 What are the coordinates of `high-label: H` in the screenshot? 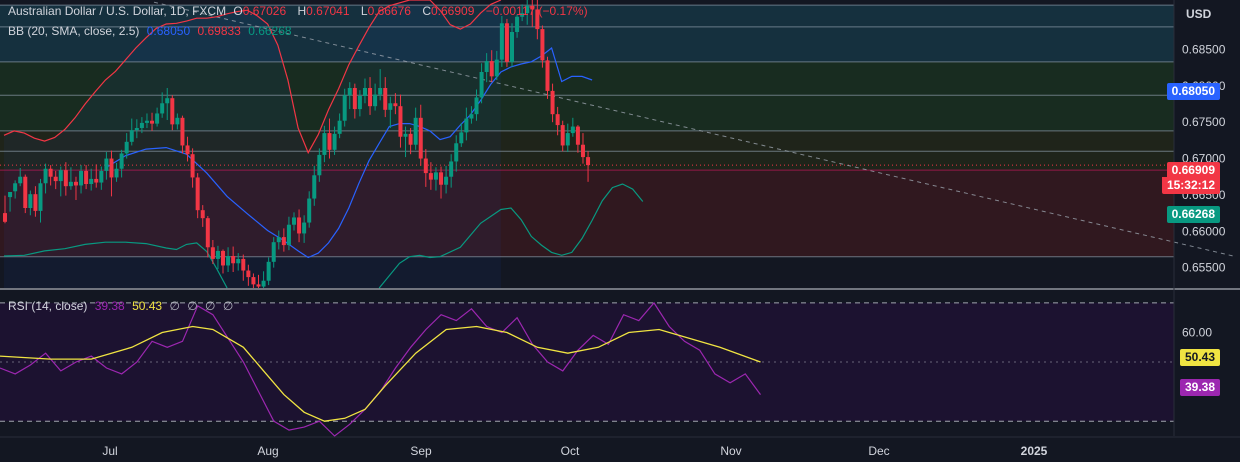 It's located at (302, 11).